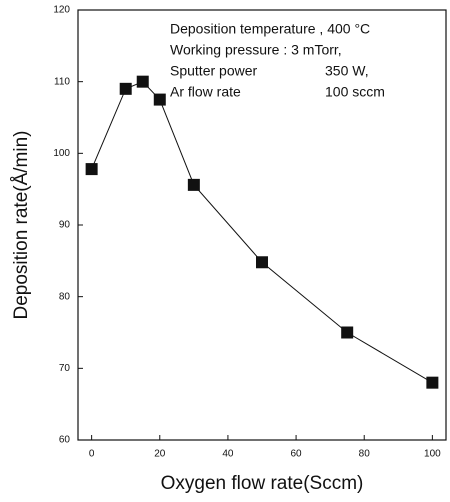 The image size is (450, 502). What do you see at coordinates (205, 92) in the screenshot?
I see `annotation: Ar flow rate` at bounding box center [205, 92].